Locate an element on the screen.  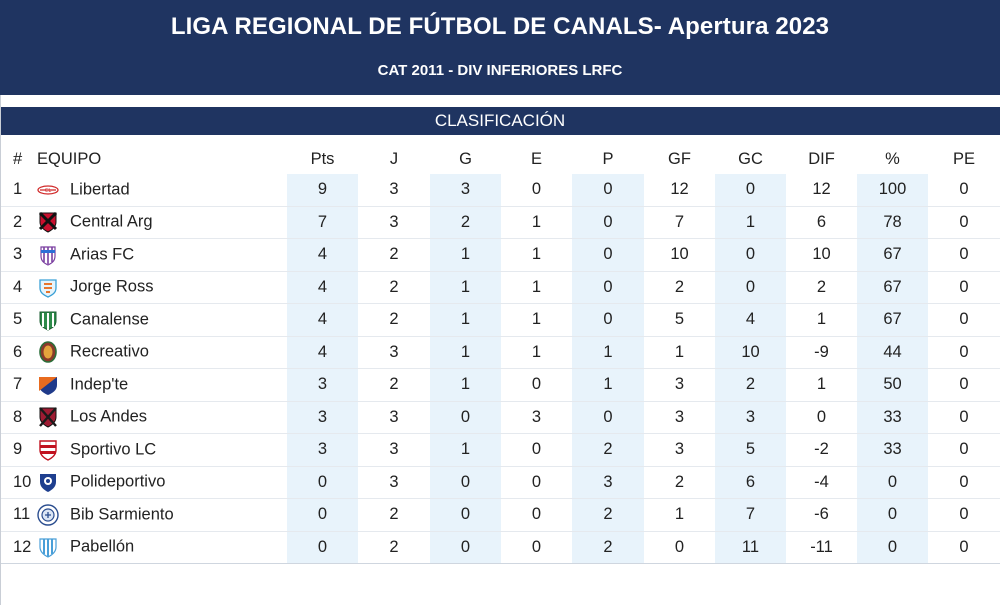
table-row: 3 Arias FC 4 2 1 1 0 10 0 10 67 0 is located at coordinates (500, 255).